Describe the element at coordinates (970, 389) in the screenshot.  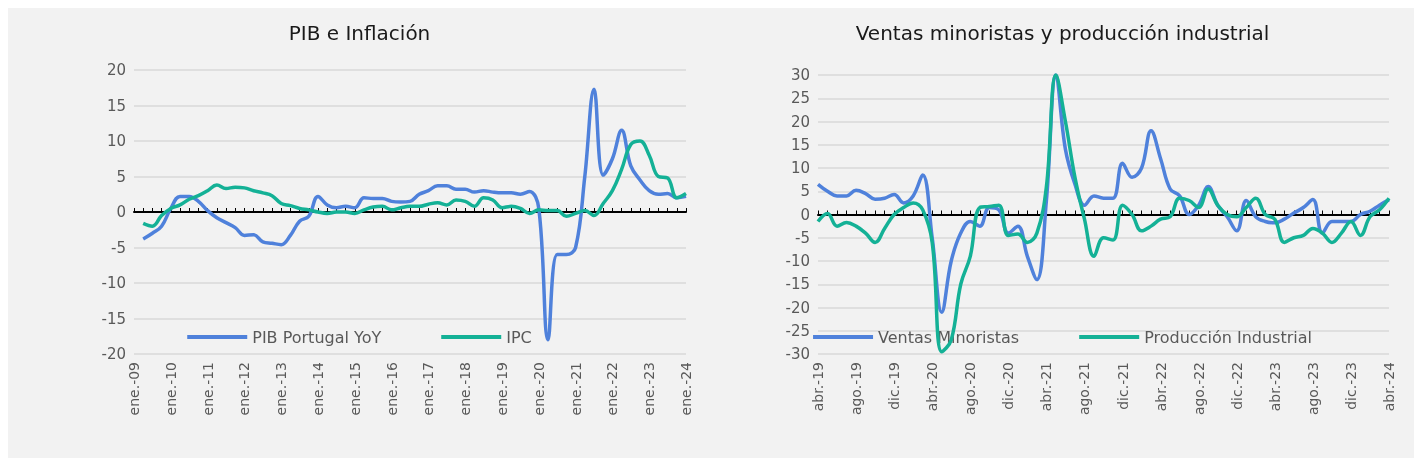
I see `x-tick-label: ago.-20` at that location.